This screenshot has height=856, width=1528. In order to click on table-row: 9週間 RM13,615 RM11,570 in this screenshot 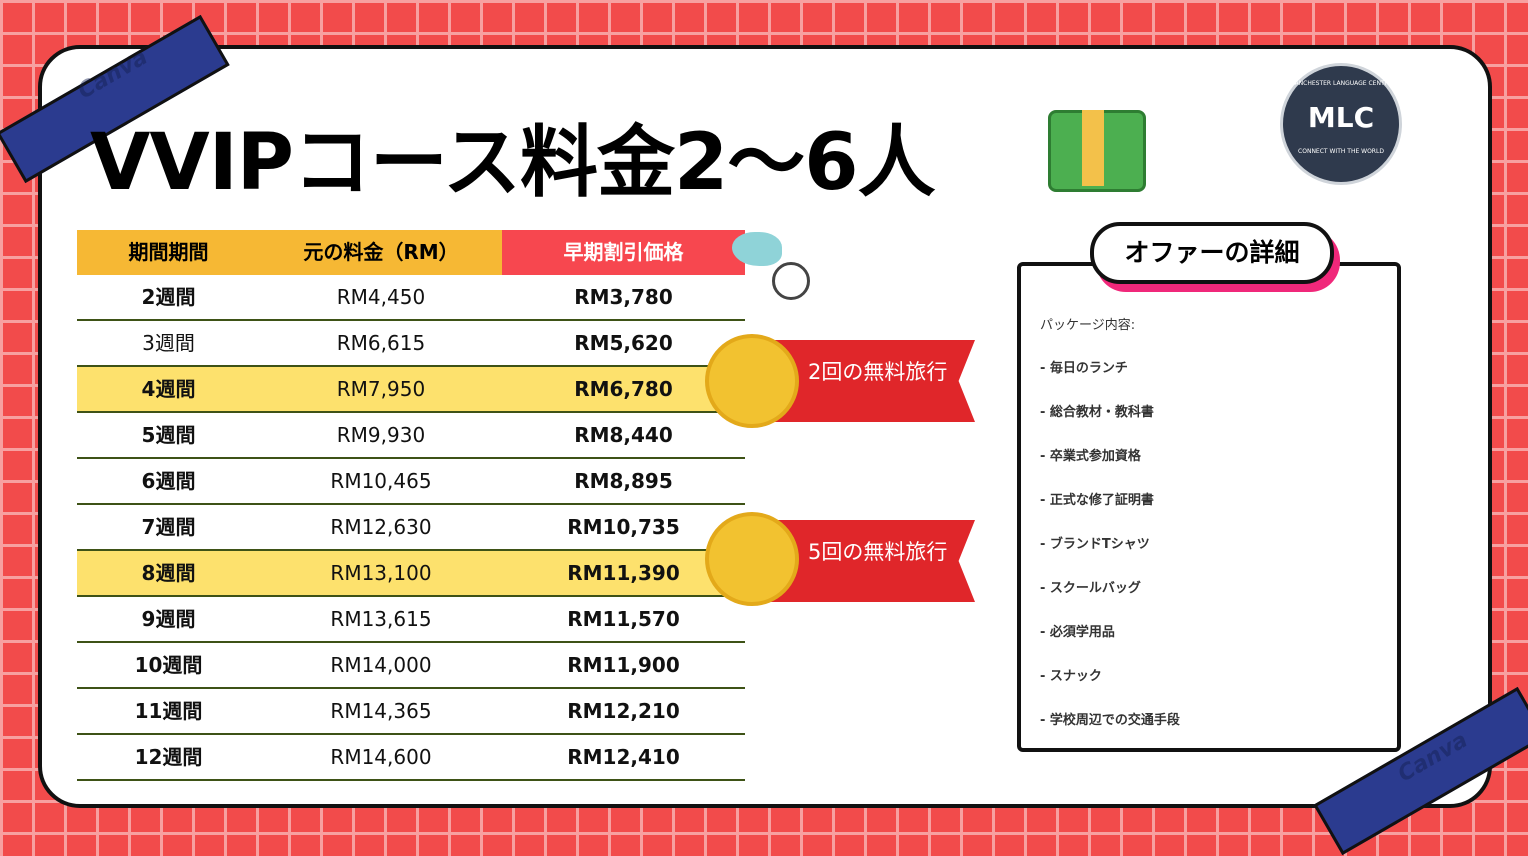, I will do `click(411, 620)`.